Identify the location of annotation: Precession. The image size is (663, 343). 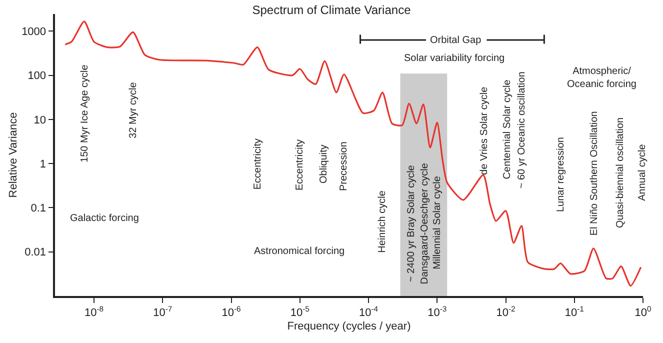
(344, 167).